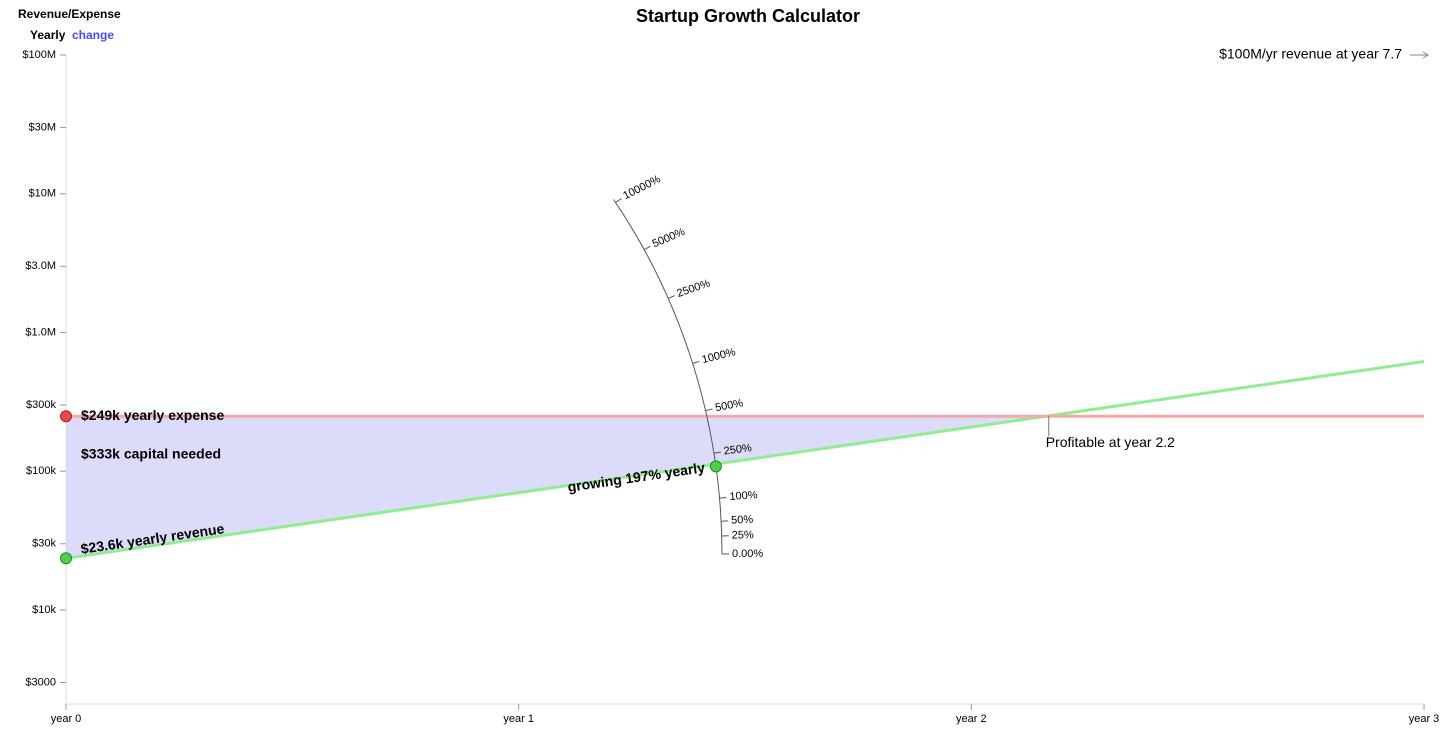 The image size is (1456, 741). Describe the element at coordinates (48, 35) in the screenshot. I see `period-label: Yearly` at that location.